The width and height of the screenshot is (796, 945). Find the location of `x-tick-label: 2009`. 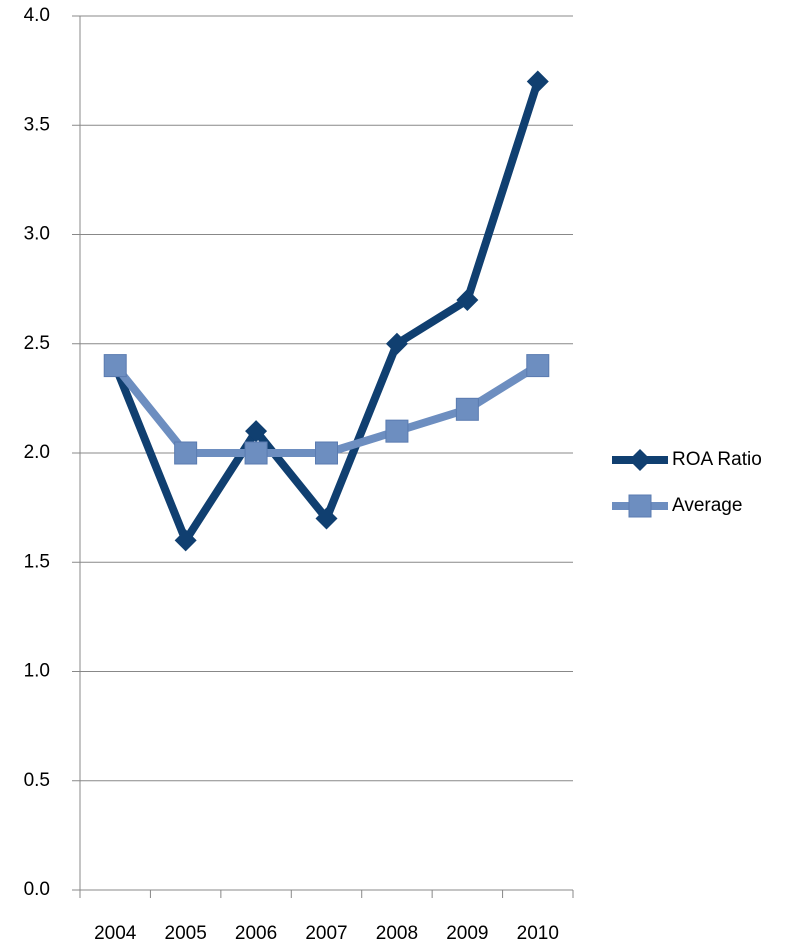

x-tick-label: 2009 is located at coordinates (467, 933).